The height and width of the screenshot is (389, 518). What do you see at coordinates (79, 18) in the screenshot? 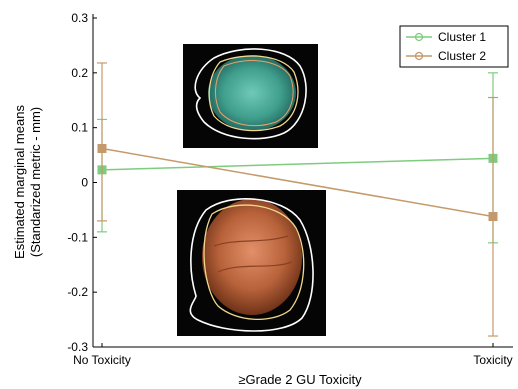
I see `y-tick-label: 0.3` at bounding box center [79, 18].